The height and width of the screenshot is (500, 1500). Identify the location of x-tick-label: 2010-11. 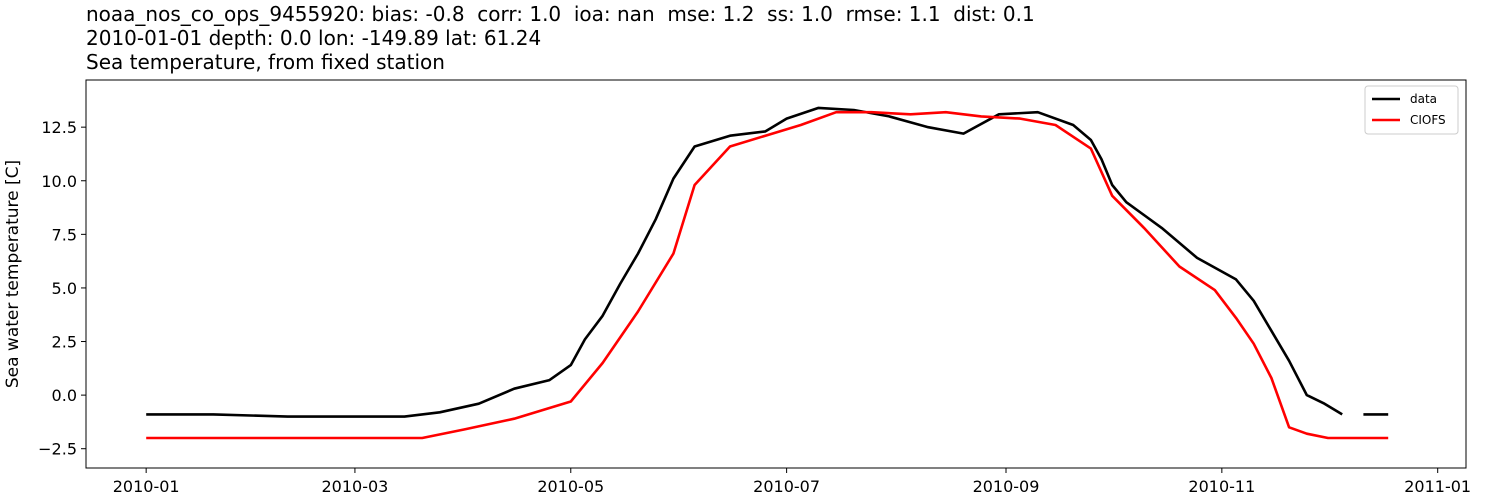
(1221, 486).